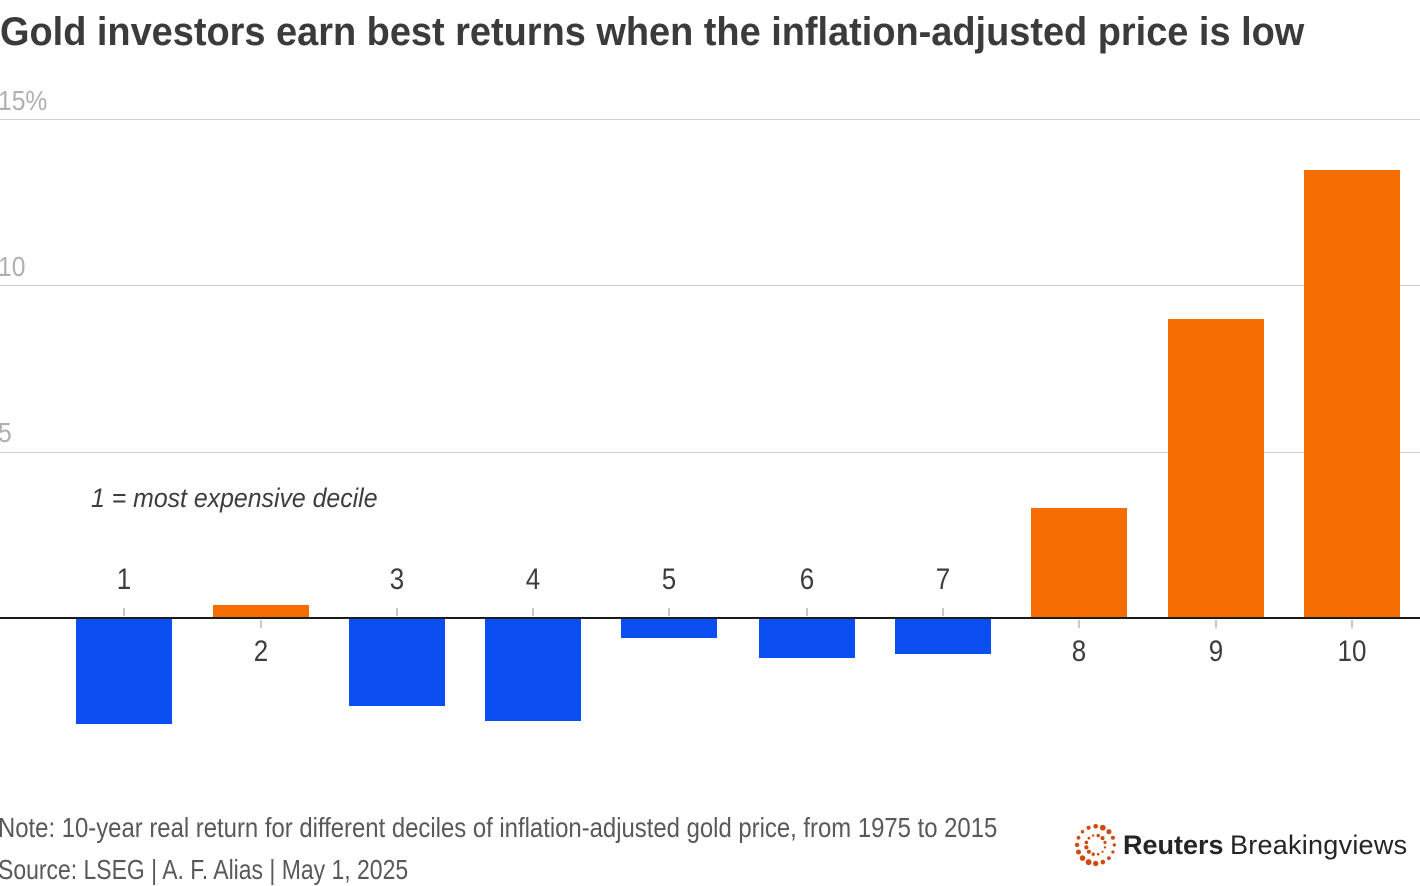 This screenshot has height=886, width=1420. Describe the element at coordinates (1318, 845) in the screenshot. I see `svg-text: Breakingviews` at that location.